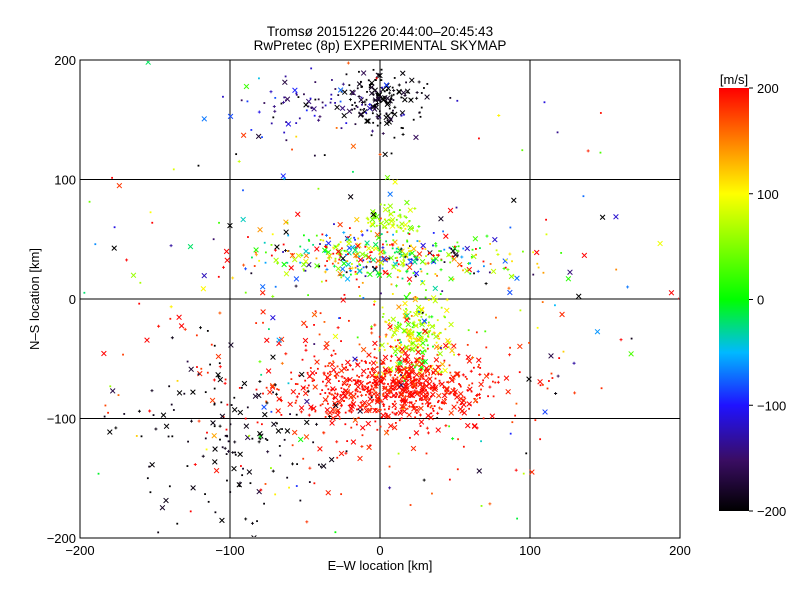 The height and width of the screenshot is (600, 800). I want to click on chart-title: Tromsø 20151226 20:44:00–20:45:43, so click(380, 31).